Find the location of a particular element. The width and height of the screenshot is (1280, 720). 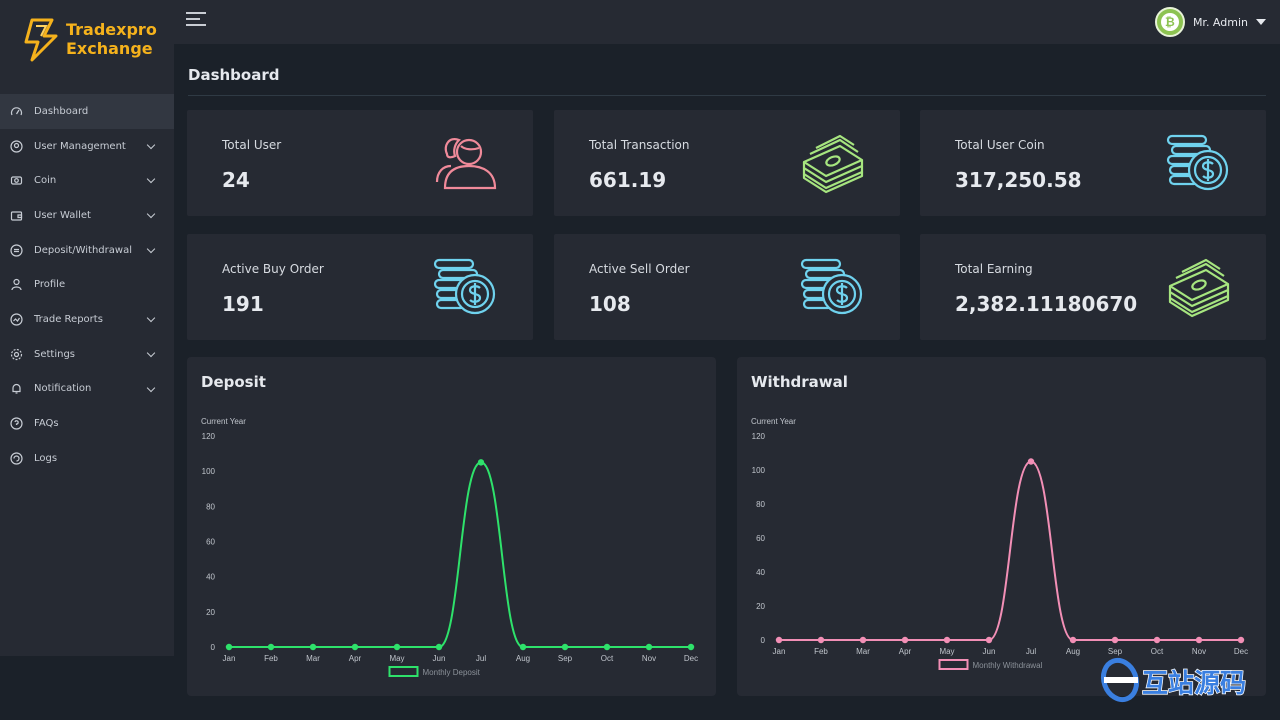

y-tick-label: 120 is located at coordinates (759, 436).